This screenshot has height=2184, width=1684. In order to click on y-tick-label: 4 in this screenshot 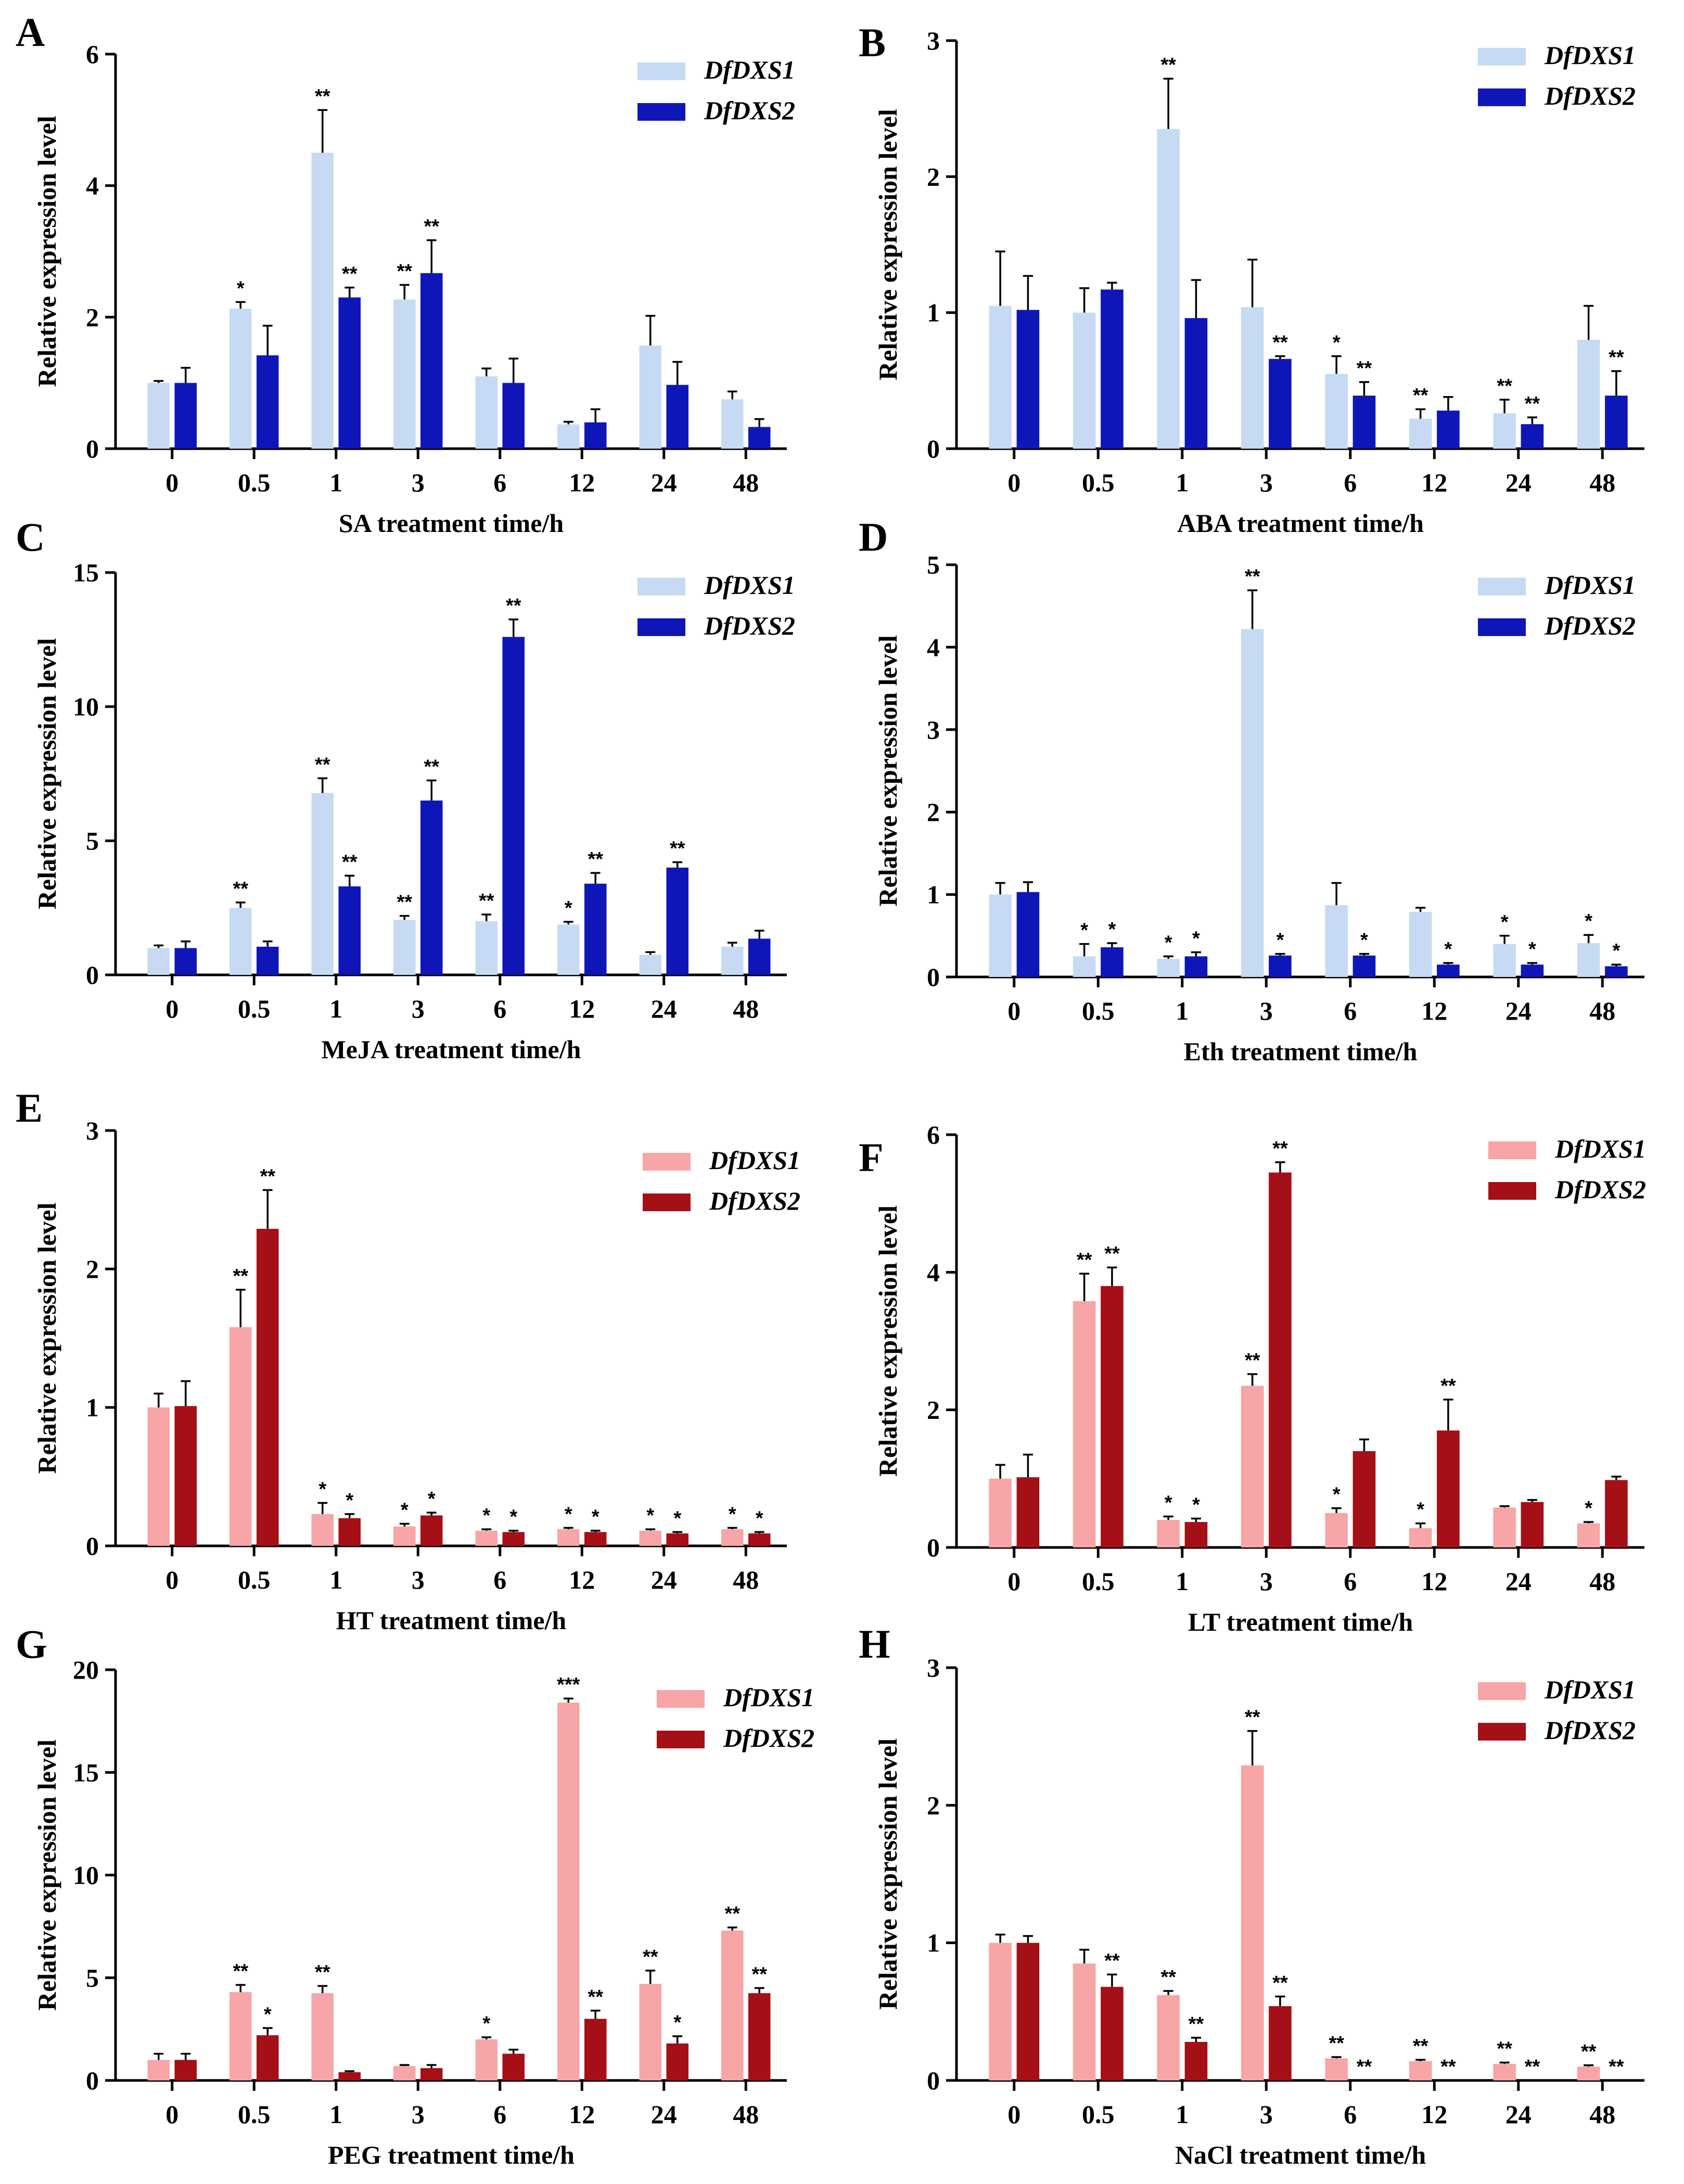, I will do `click(933, 1272)`.